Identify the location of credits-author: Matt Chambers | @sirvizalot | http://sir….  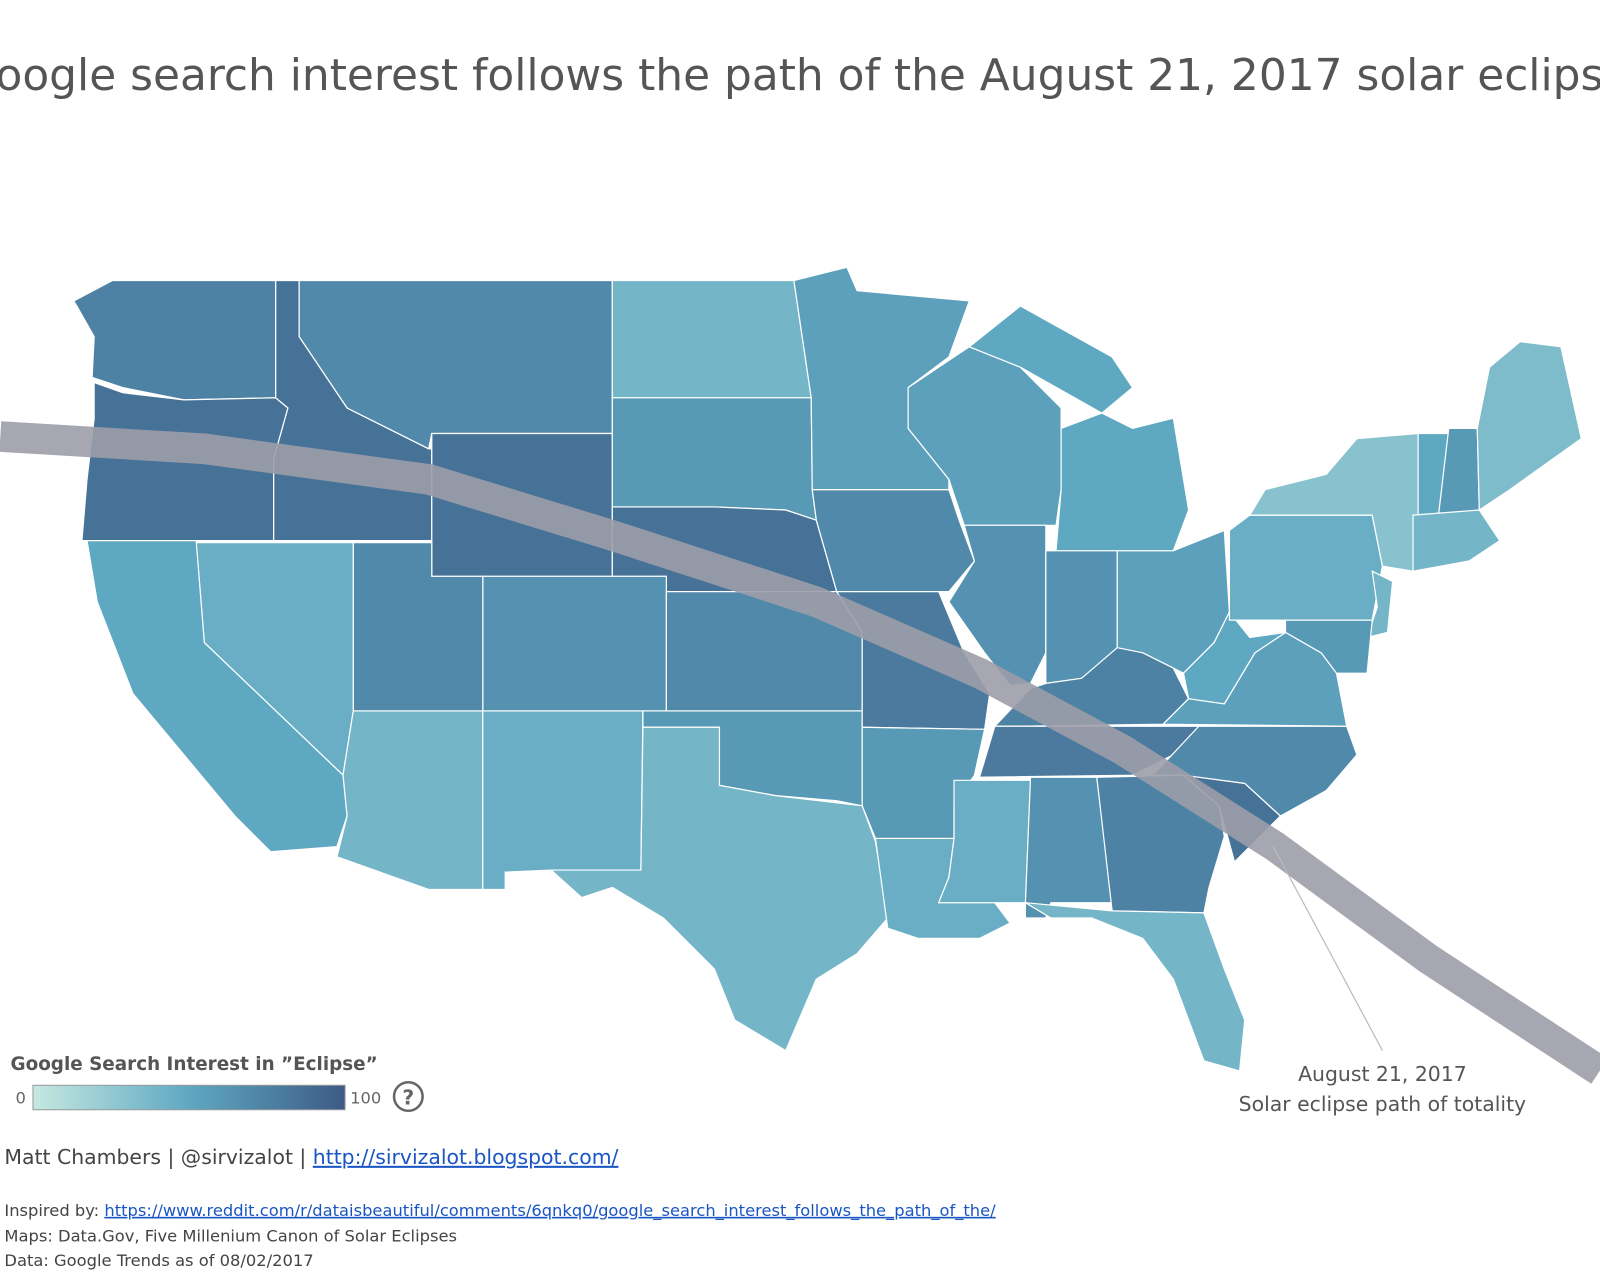
(311, 1157).